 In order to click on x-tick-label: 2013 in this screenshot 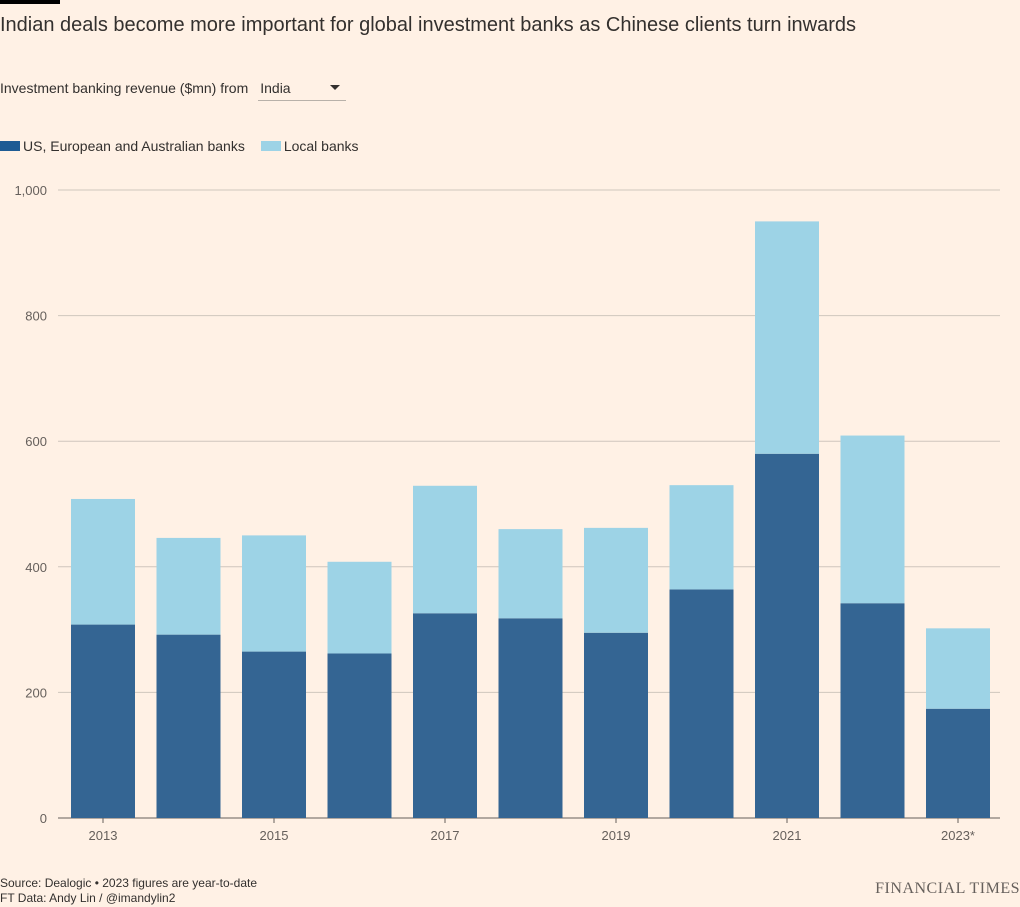, I will do `click(103, 835)`.